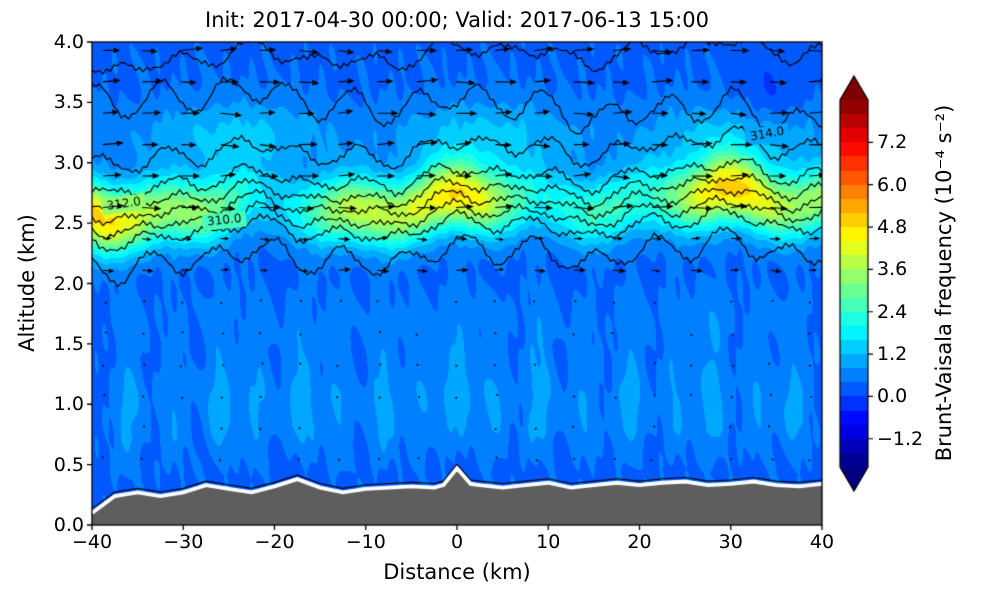 The image size is (1000, 600). Describe the element at coordinates (92, 542) in the screenshot. I see `x-tick-label: −40` at that location.